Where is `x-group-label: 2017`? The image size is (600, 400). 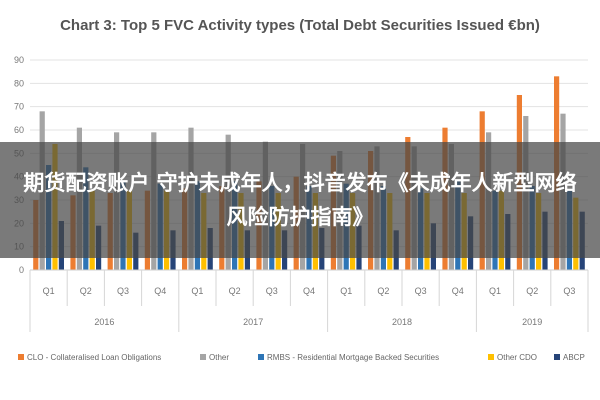 x-group-label: 2017 is located at coordinates (253, 322).